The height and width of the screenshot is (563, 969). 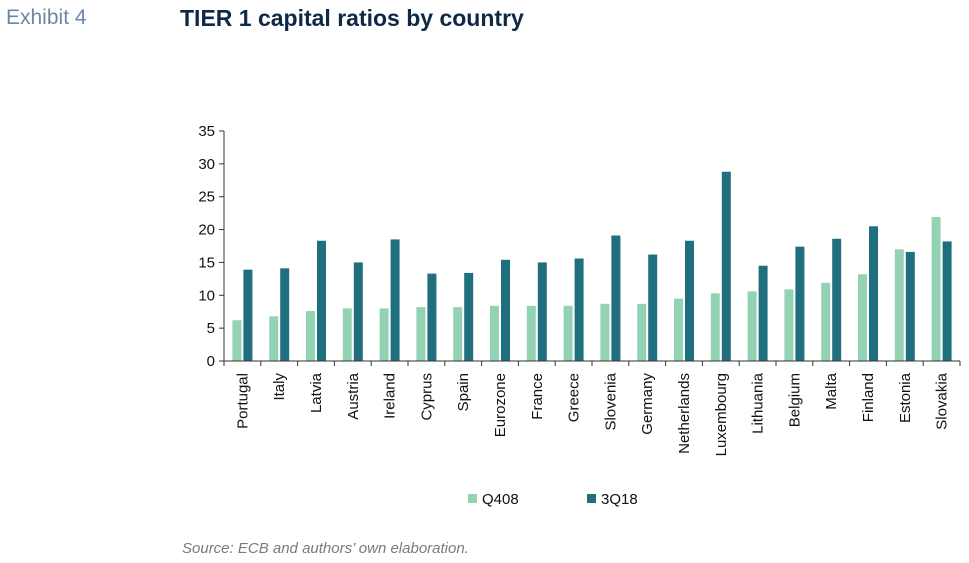 What do you see at coordinates (800, 303) in the screenshot?
I see `bar-3q18-belgium` at bounding box center [800, 303].